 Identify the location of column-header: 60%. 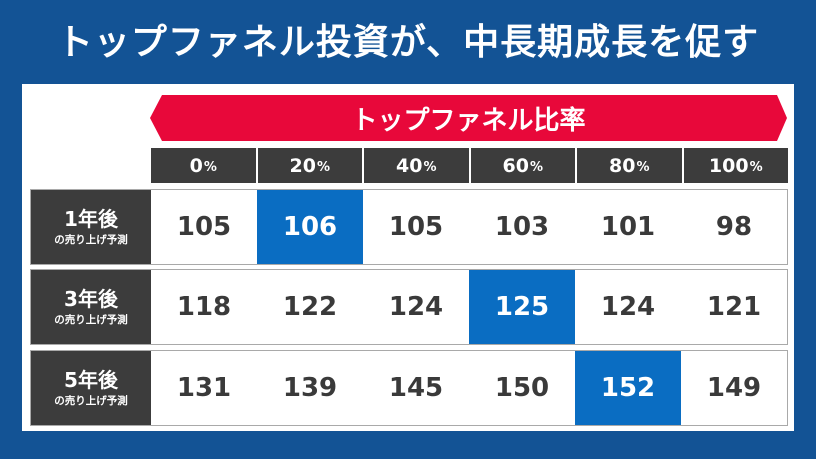
(522, 165).